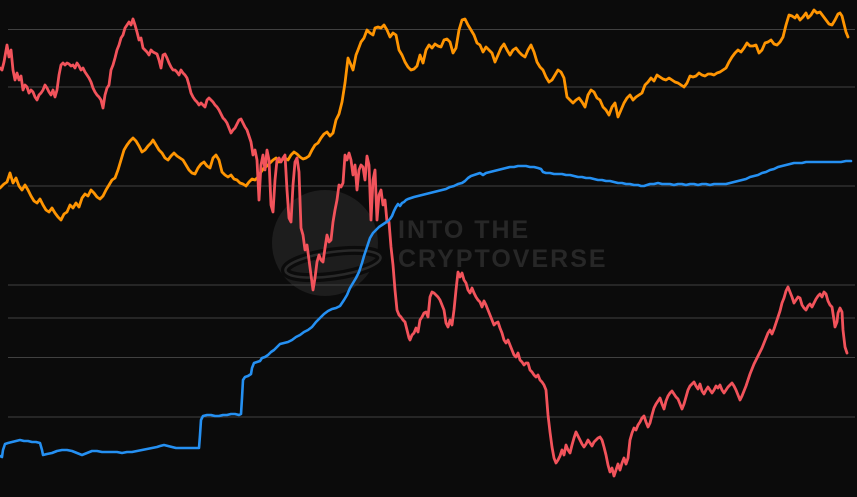  Describe the element at coordinates (333, 264) in the screenshot. I see `watermark-logo-ring-icon` at that location.